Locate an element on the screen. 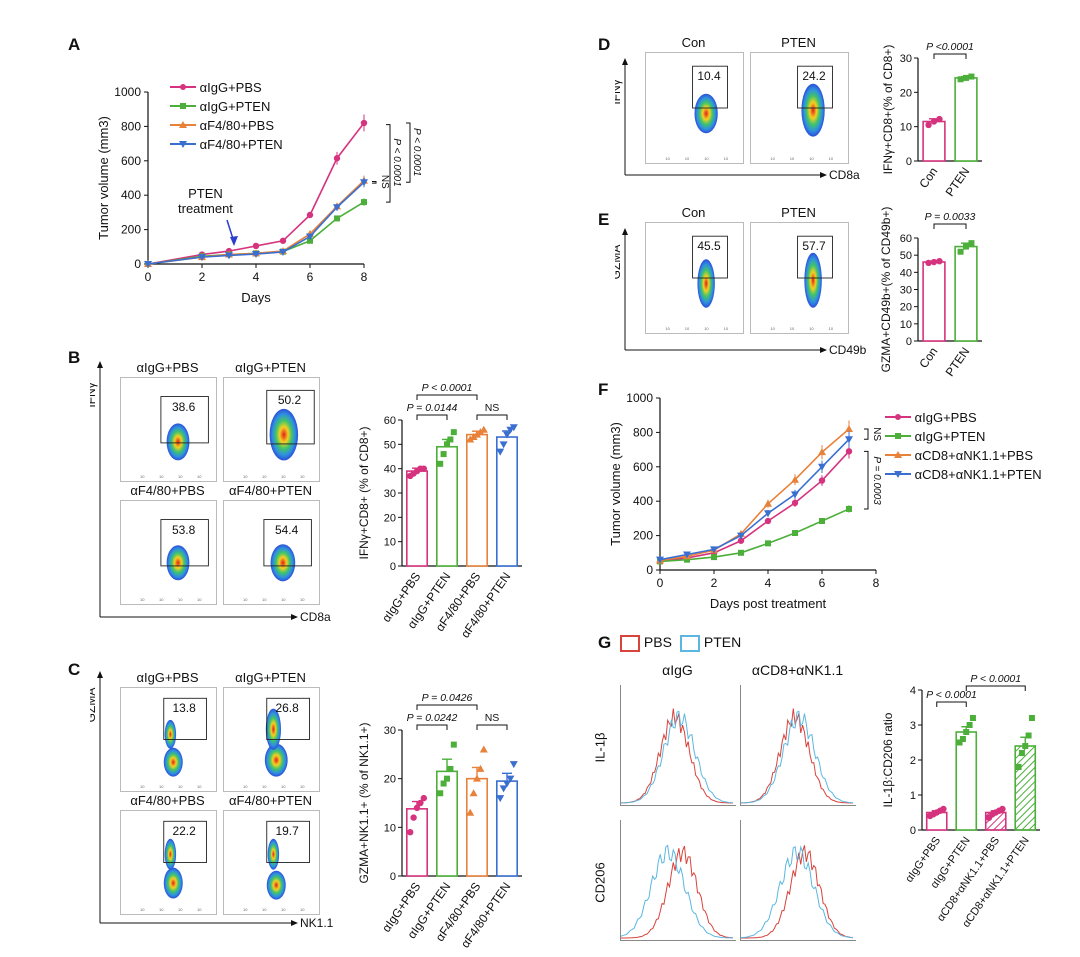 This screenshot has width=1080, height=957. g-p2-label: P < 0.0001 is located at coordinates (995, 679).